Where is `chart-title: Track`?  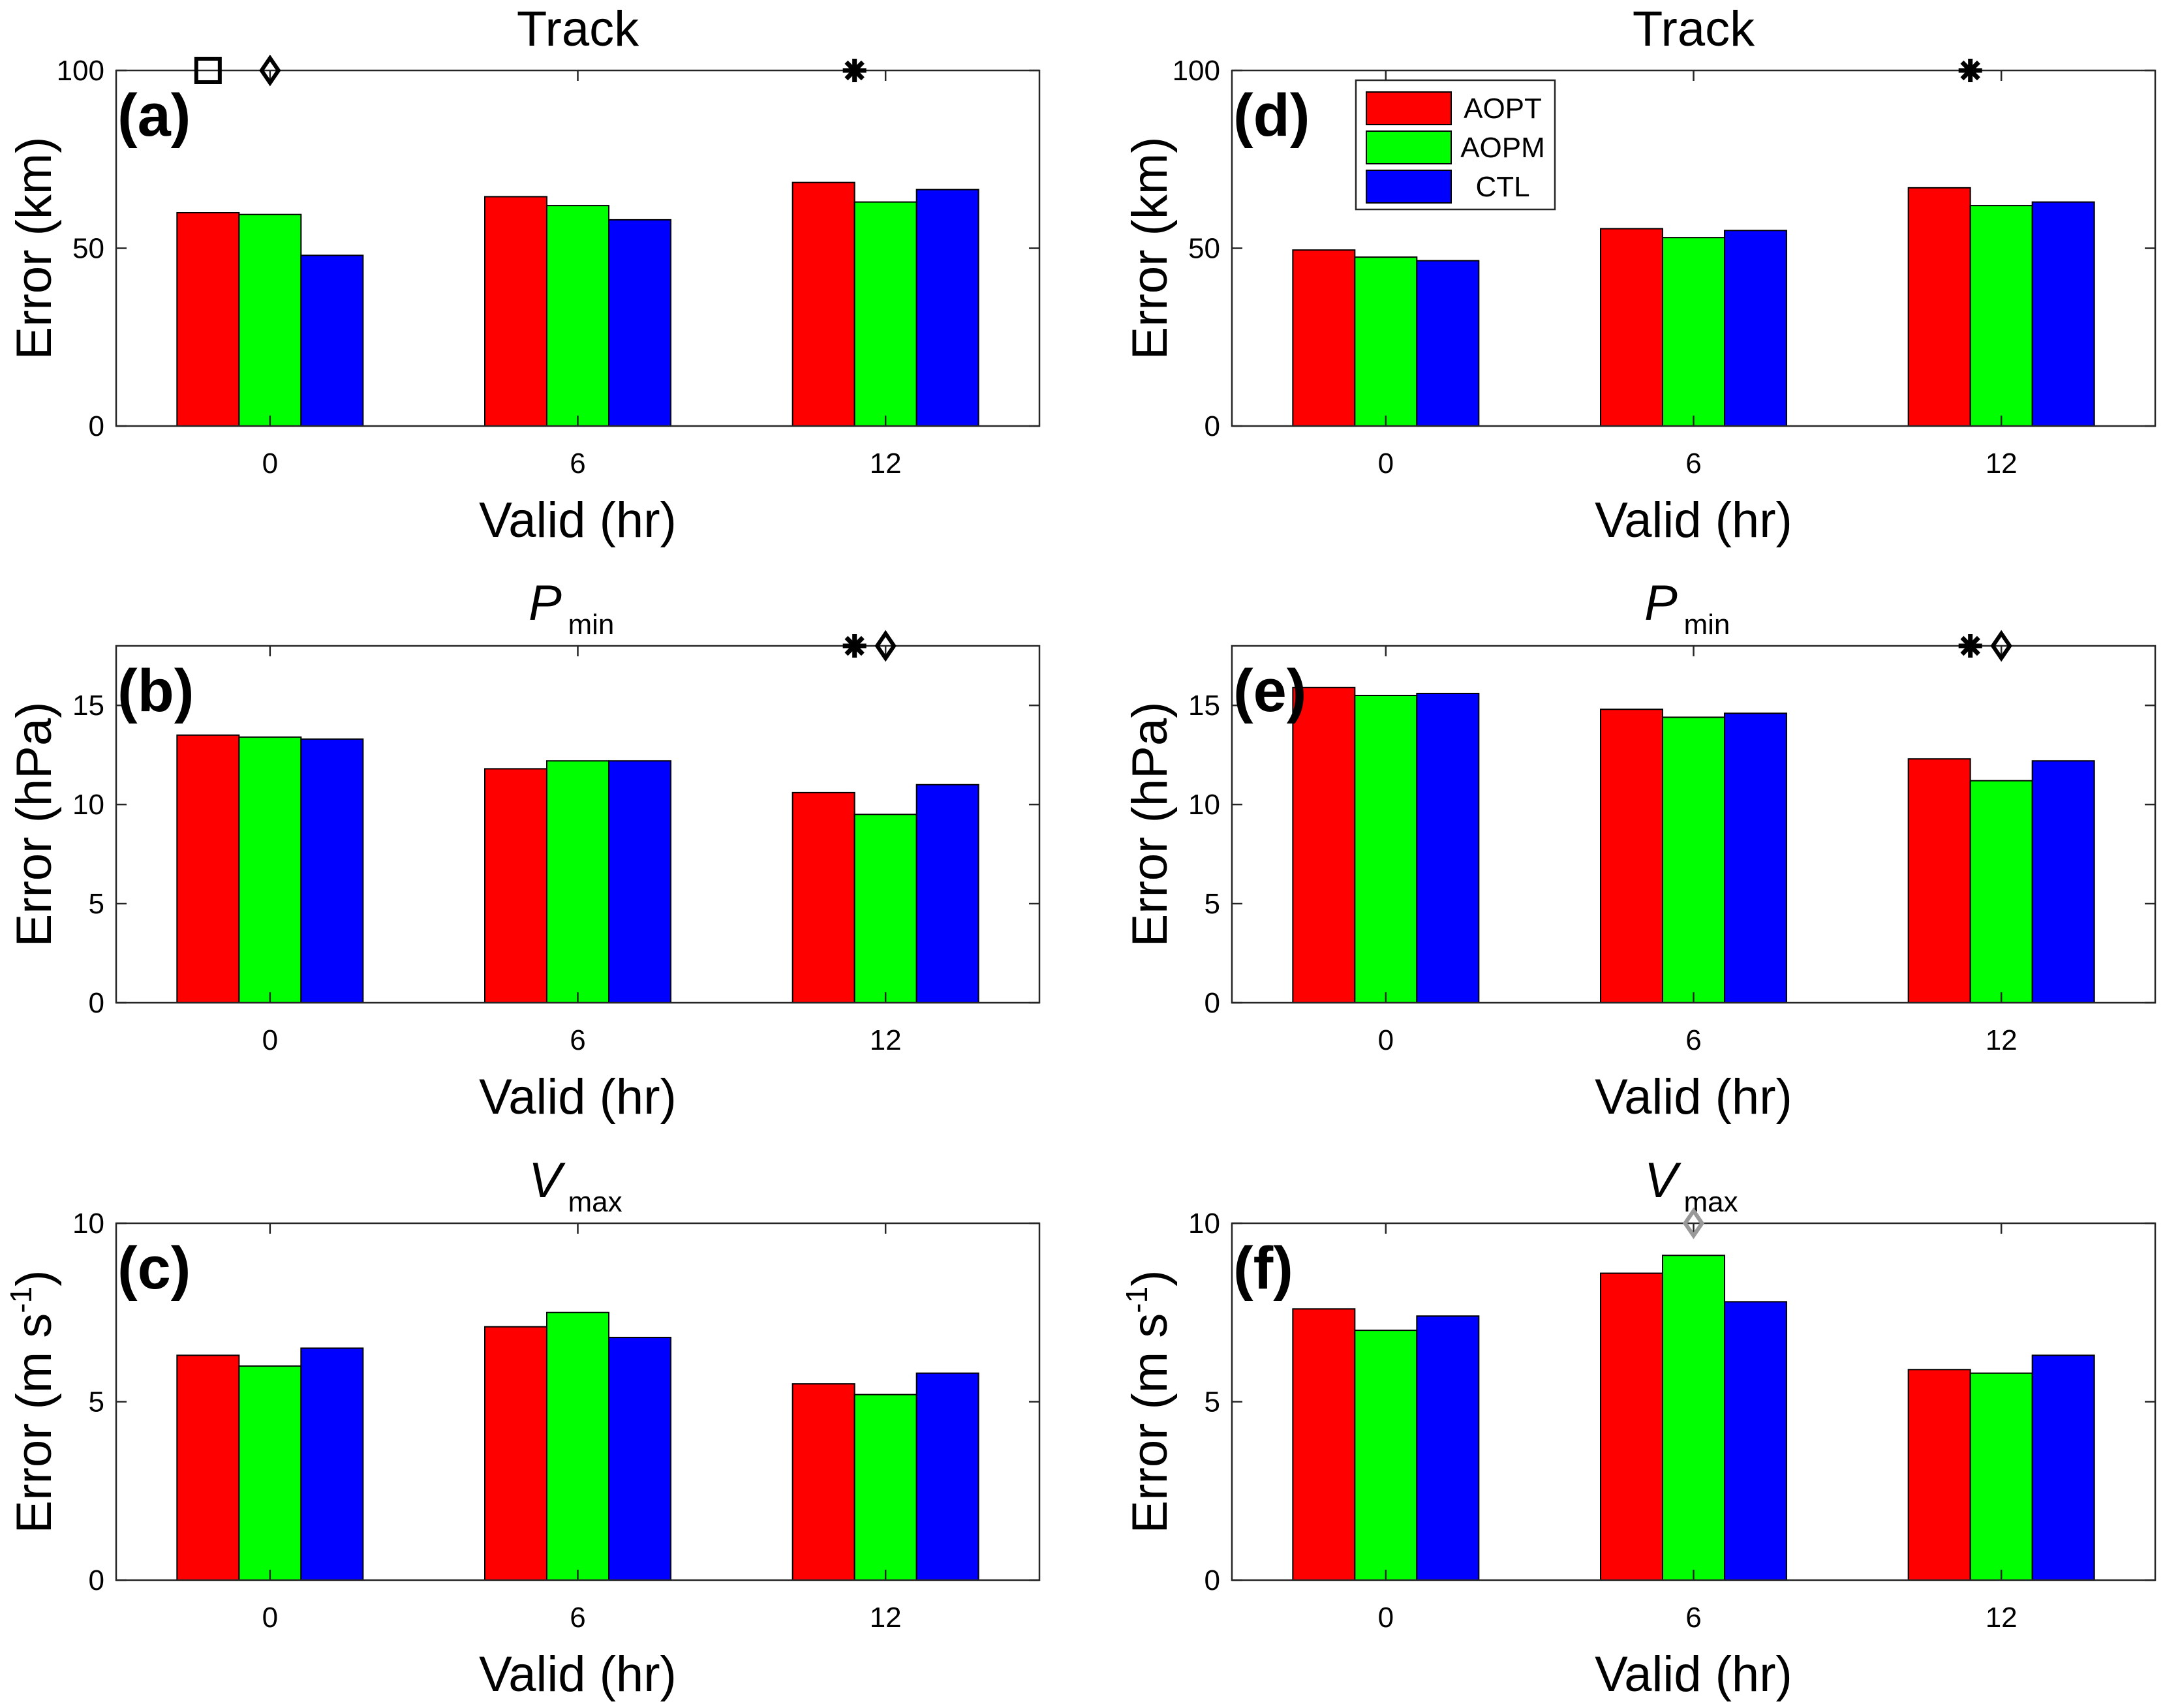
chart-title: Track is located at coordinates (578, 29).